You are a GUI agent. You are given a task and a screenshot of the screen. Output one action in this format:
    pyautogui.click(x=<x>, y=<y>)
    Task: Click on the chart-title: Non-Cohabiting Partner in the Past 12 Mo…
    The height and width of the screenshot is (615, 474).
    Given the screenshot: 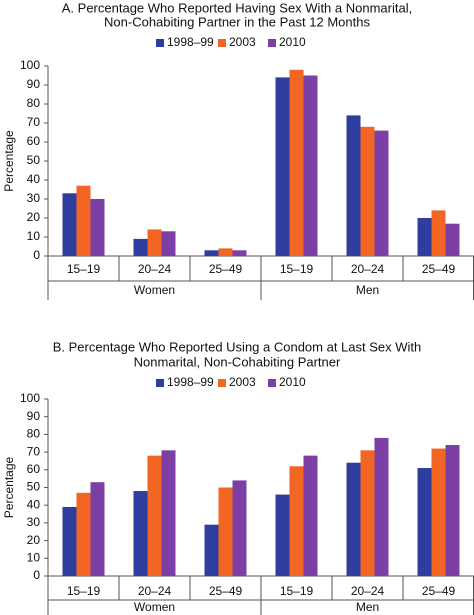 What is the action you would take?
    pyautogui.click(x=237, y=21)
    